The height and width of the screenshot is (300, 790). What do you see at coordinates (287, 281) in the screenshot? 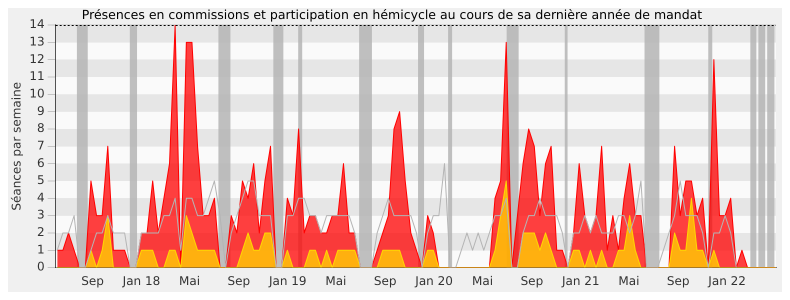
I see `x-tick-label: Jan 19` at bounding box center [287, 281].